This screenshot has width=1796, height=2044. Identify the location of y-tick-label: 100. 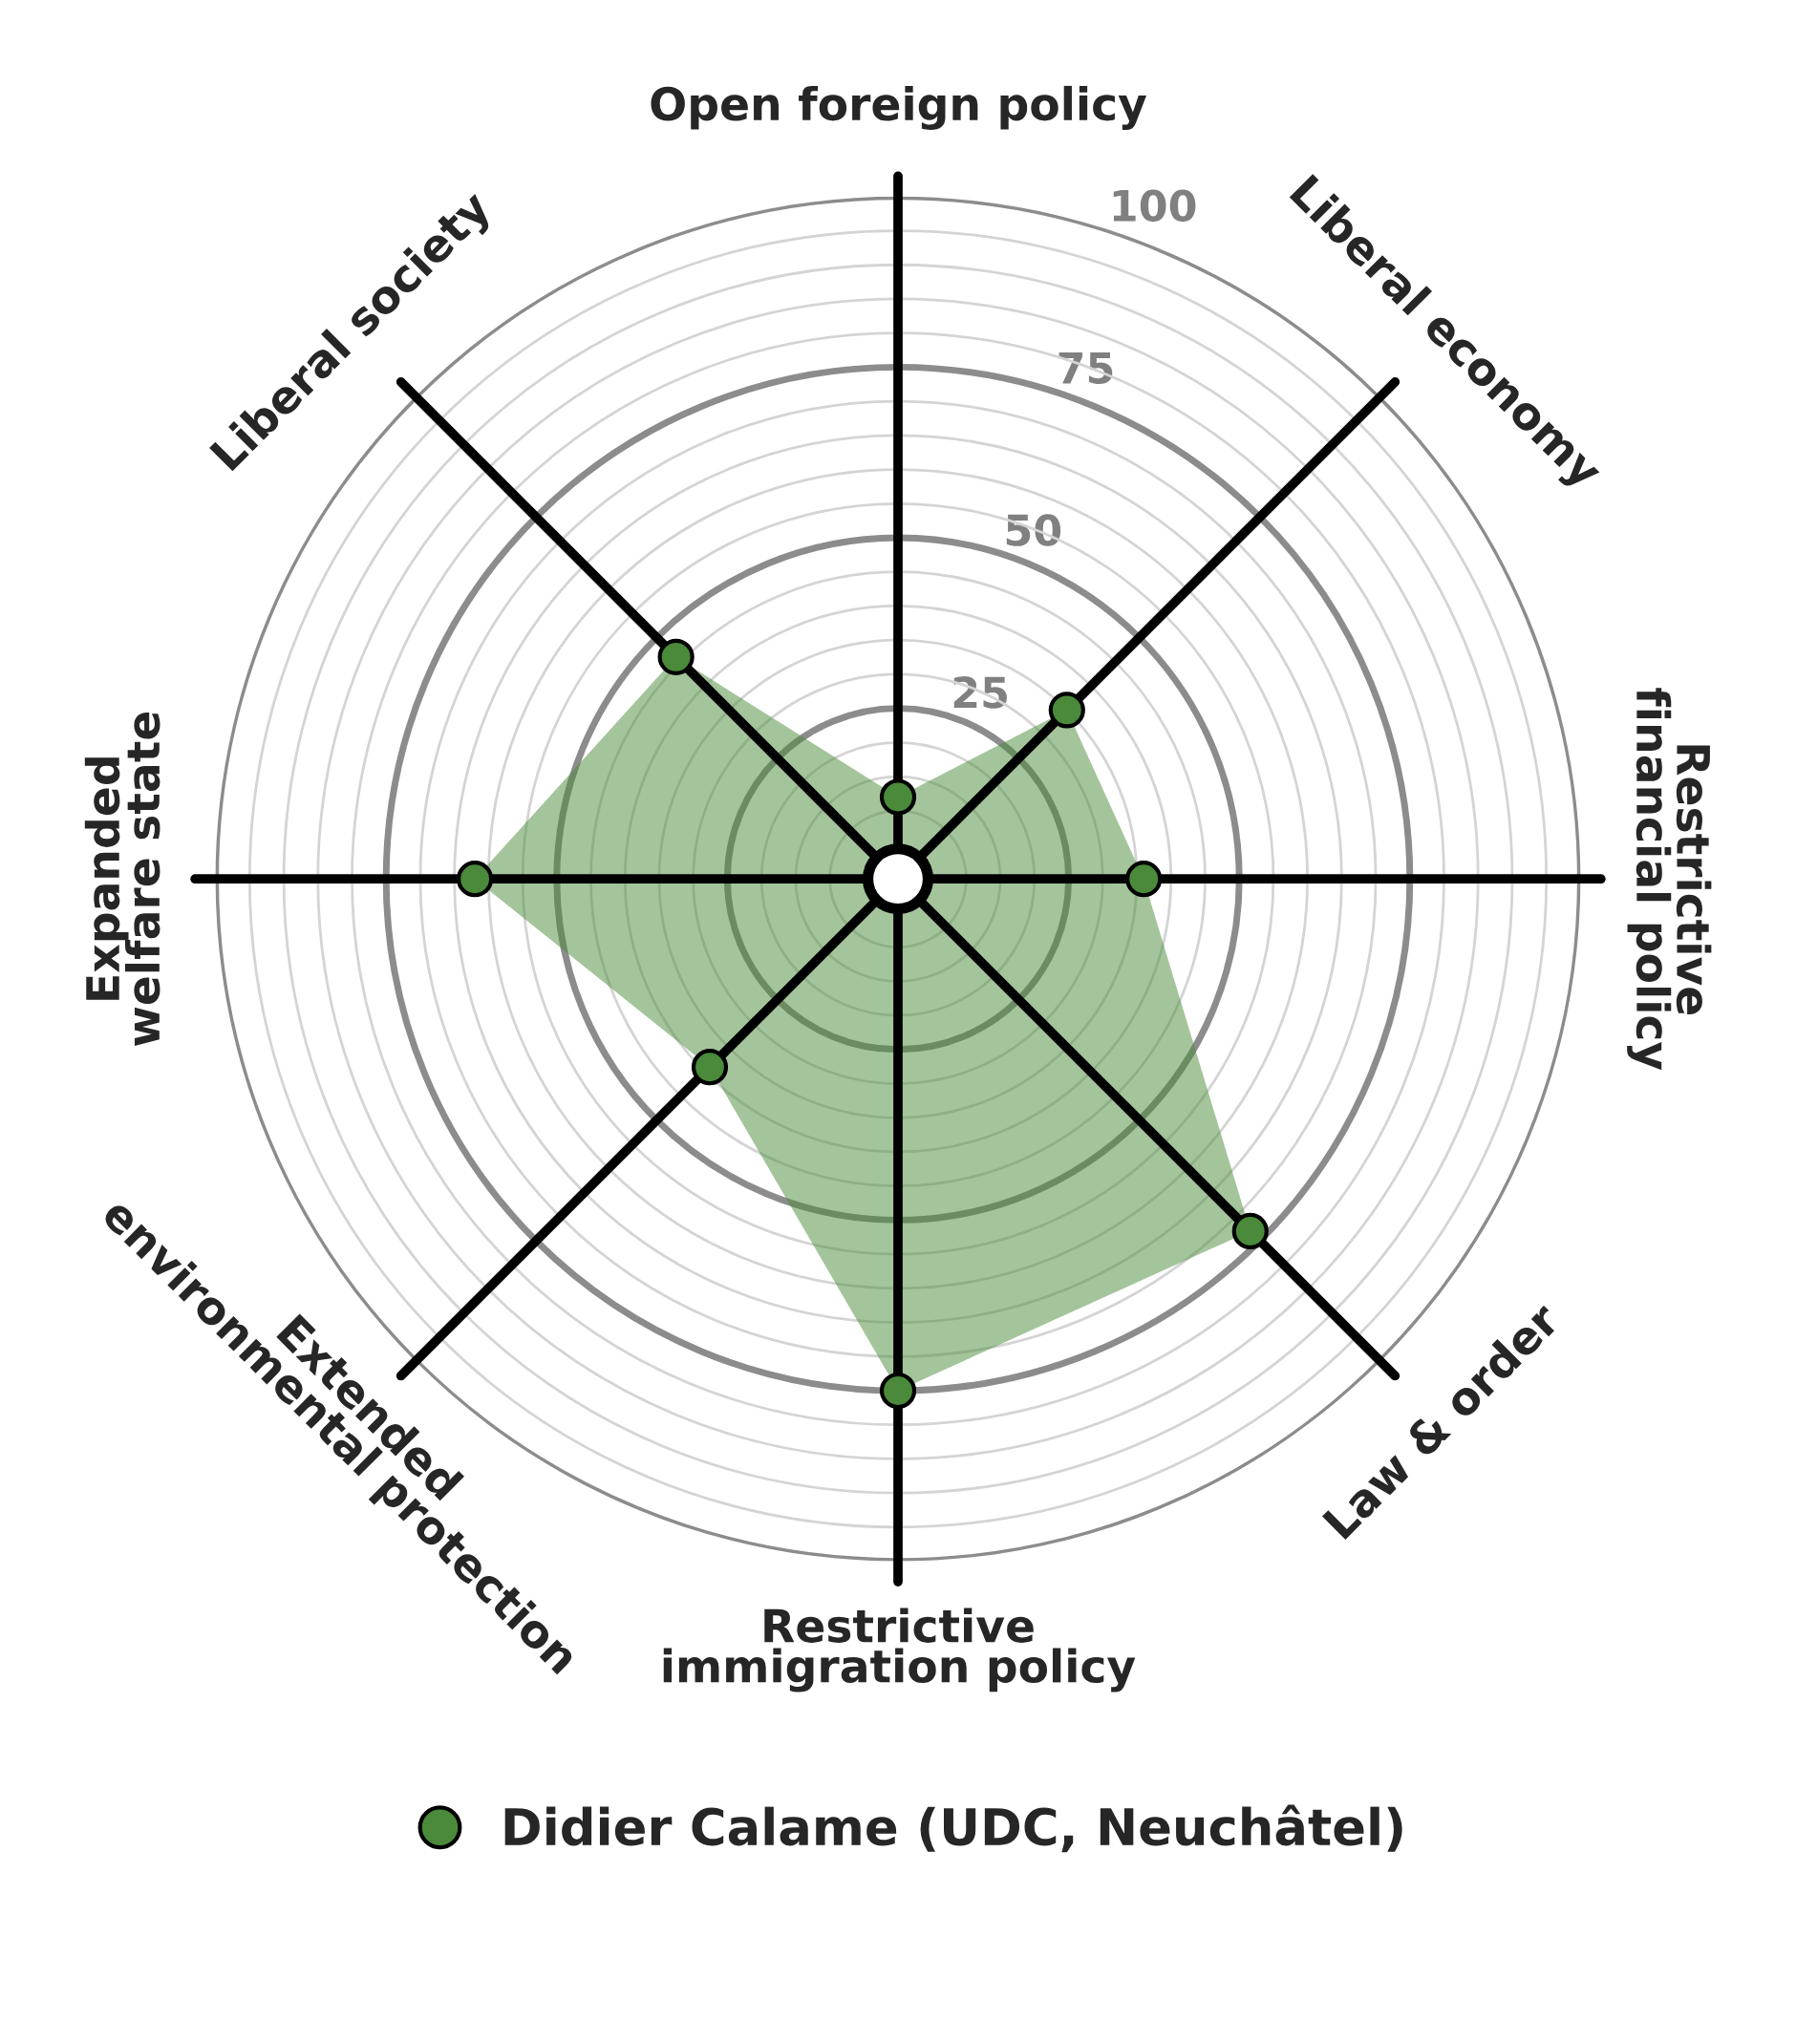
(1154, 206).